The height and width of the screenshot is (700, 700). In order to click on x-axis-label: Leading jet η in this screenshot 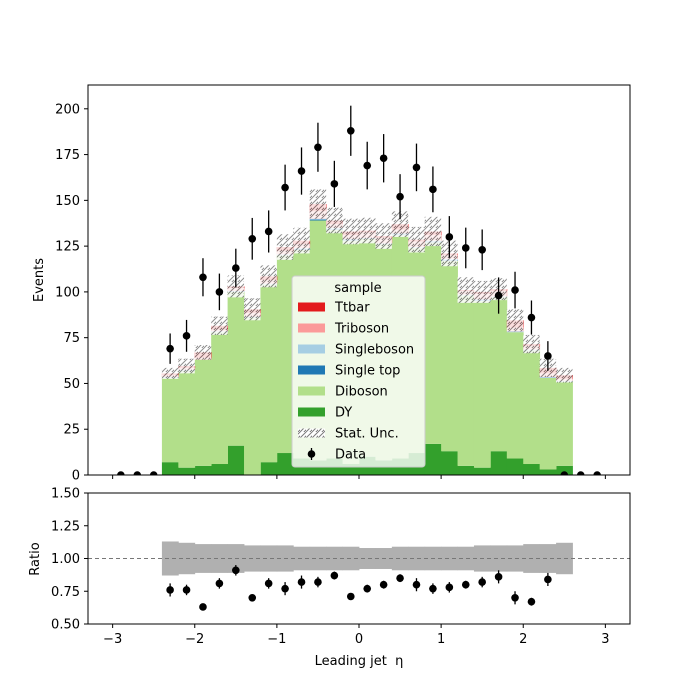, I will do `click(359, 661)`.